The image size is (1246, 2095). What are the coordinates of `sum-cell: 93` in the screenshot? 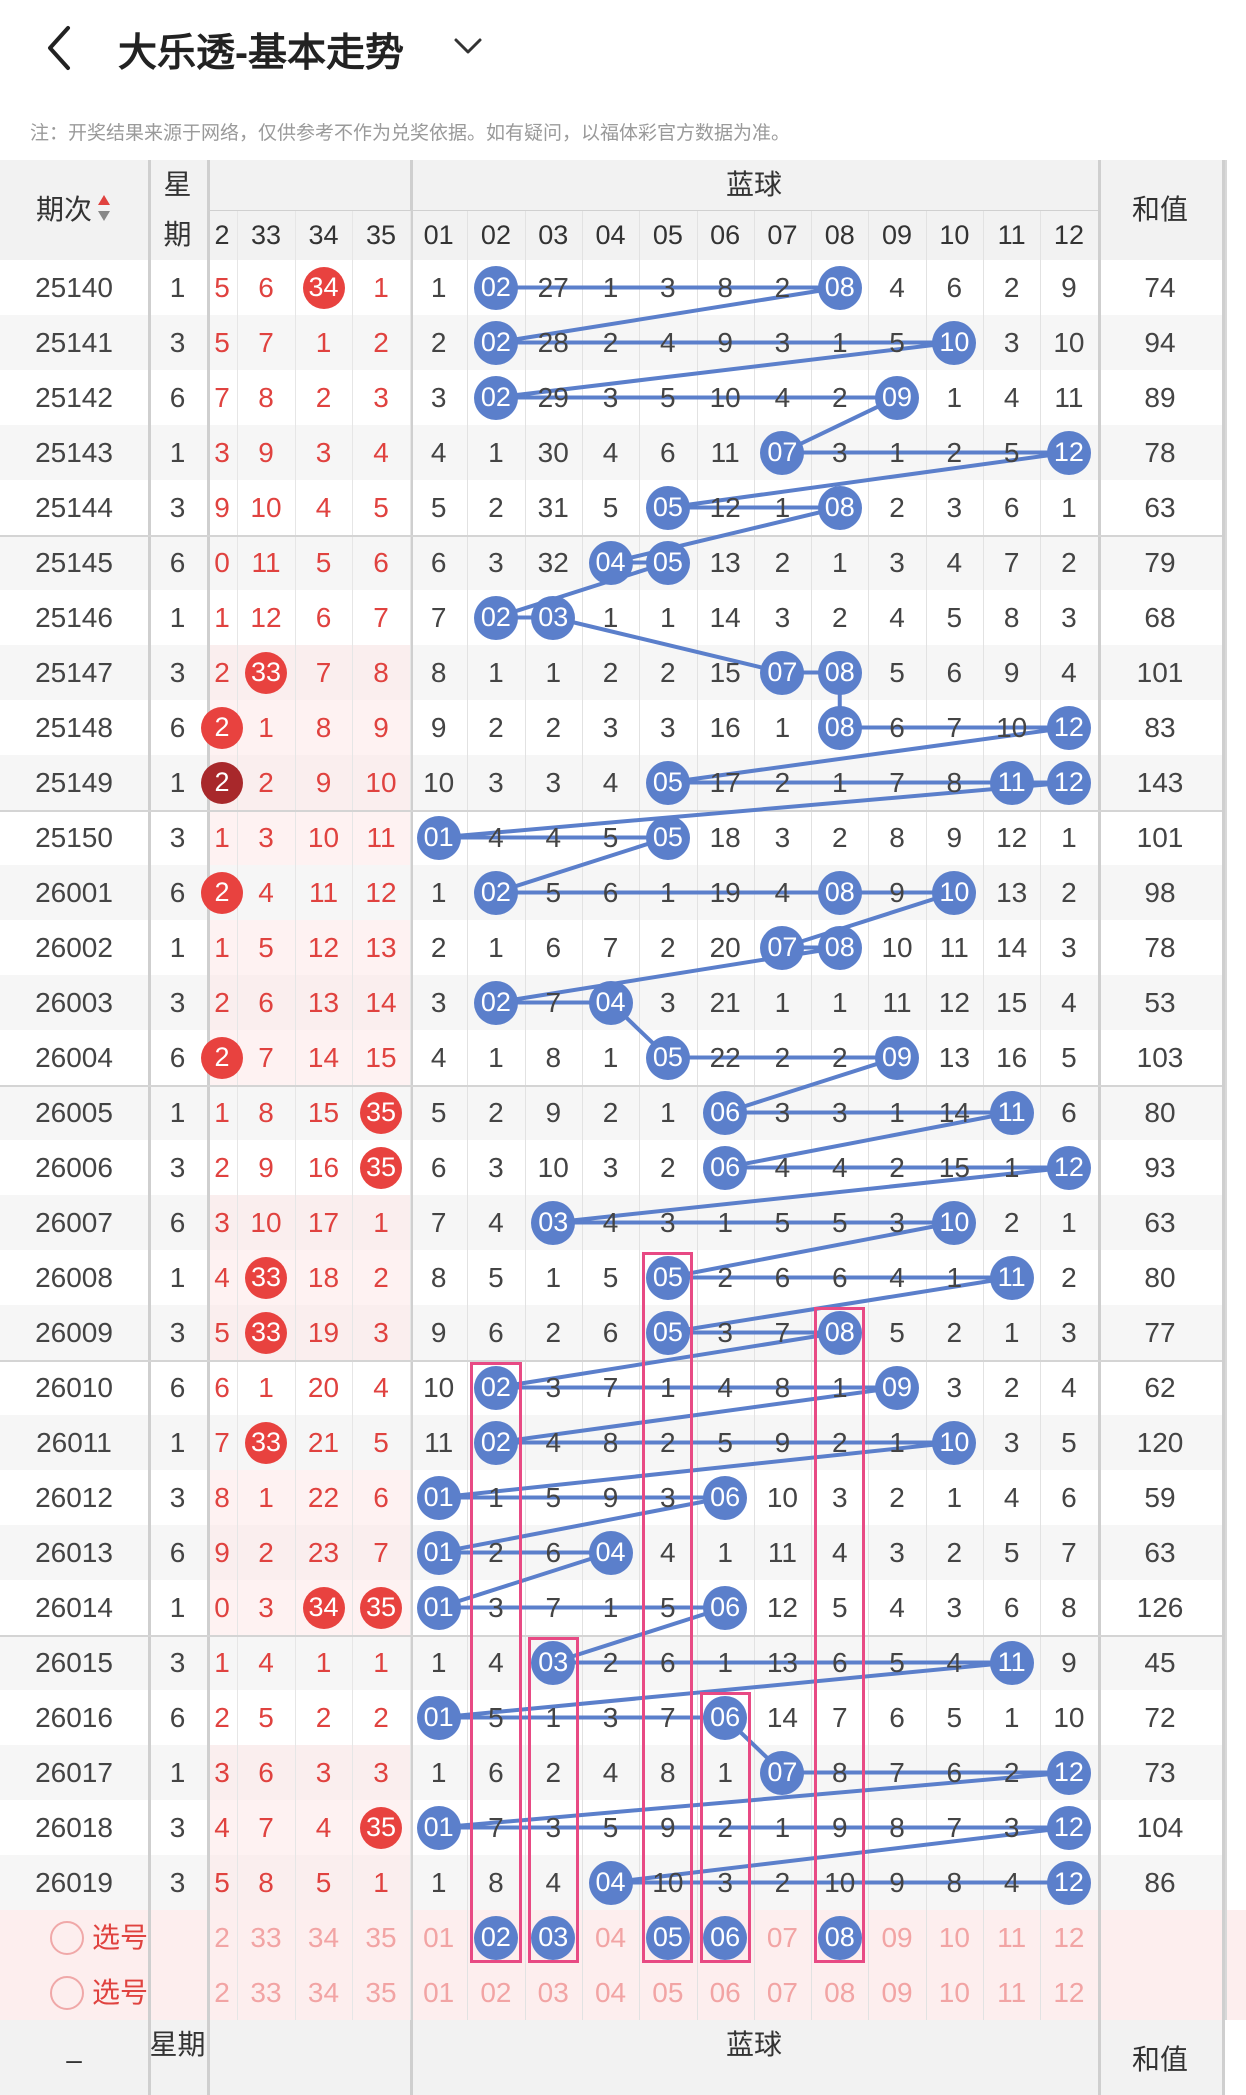 It's located at (1160, 1167).